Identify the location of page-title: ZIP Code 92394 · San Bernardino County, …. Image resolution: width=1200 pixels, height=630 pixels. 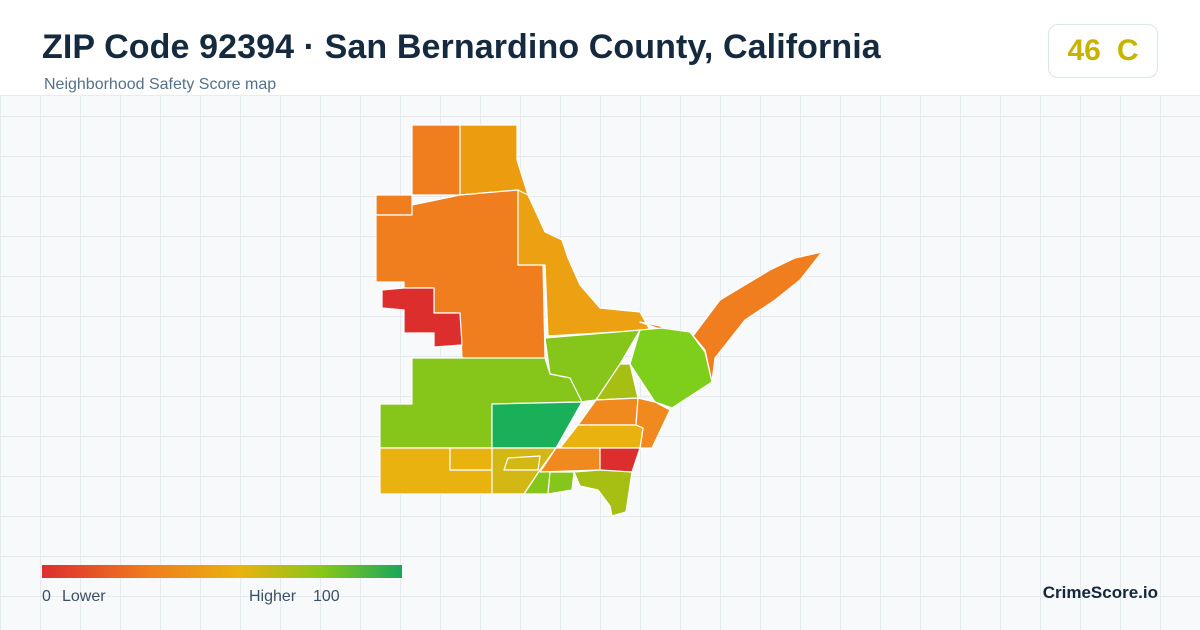
(461, 47).